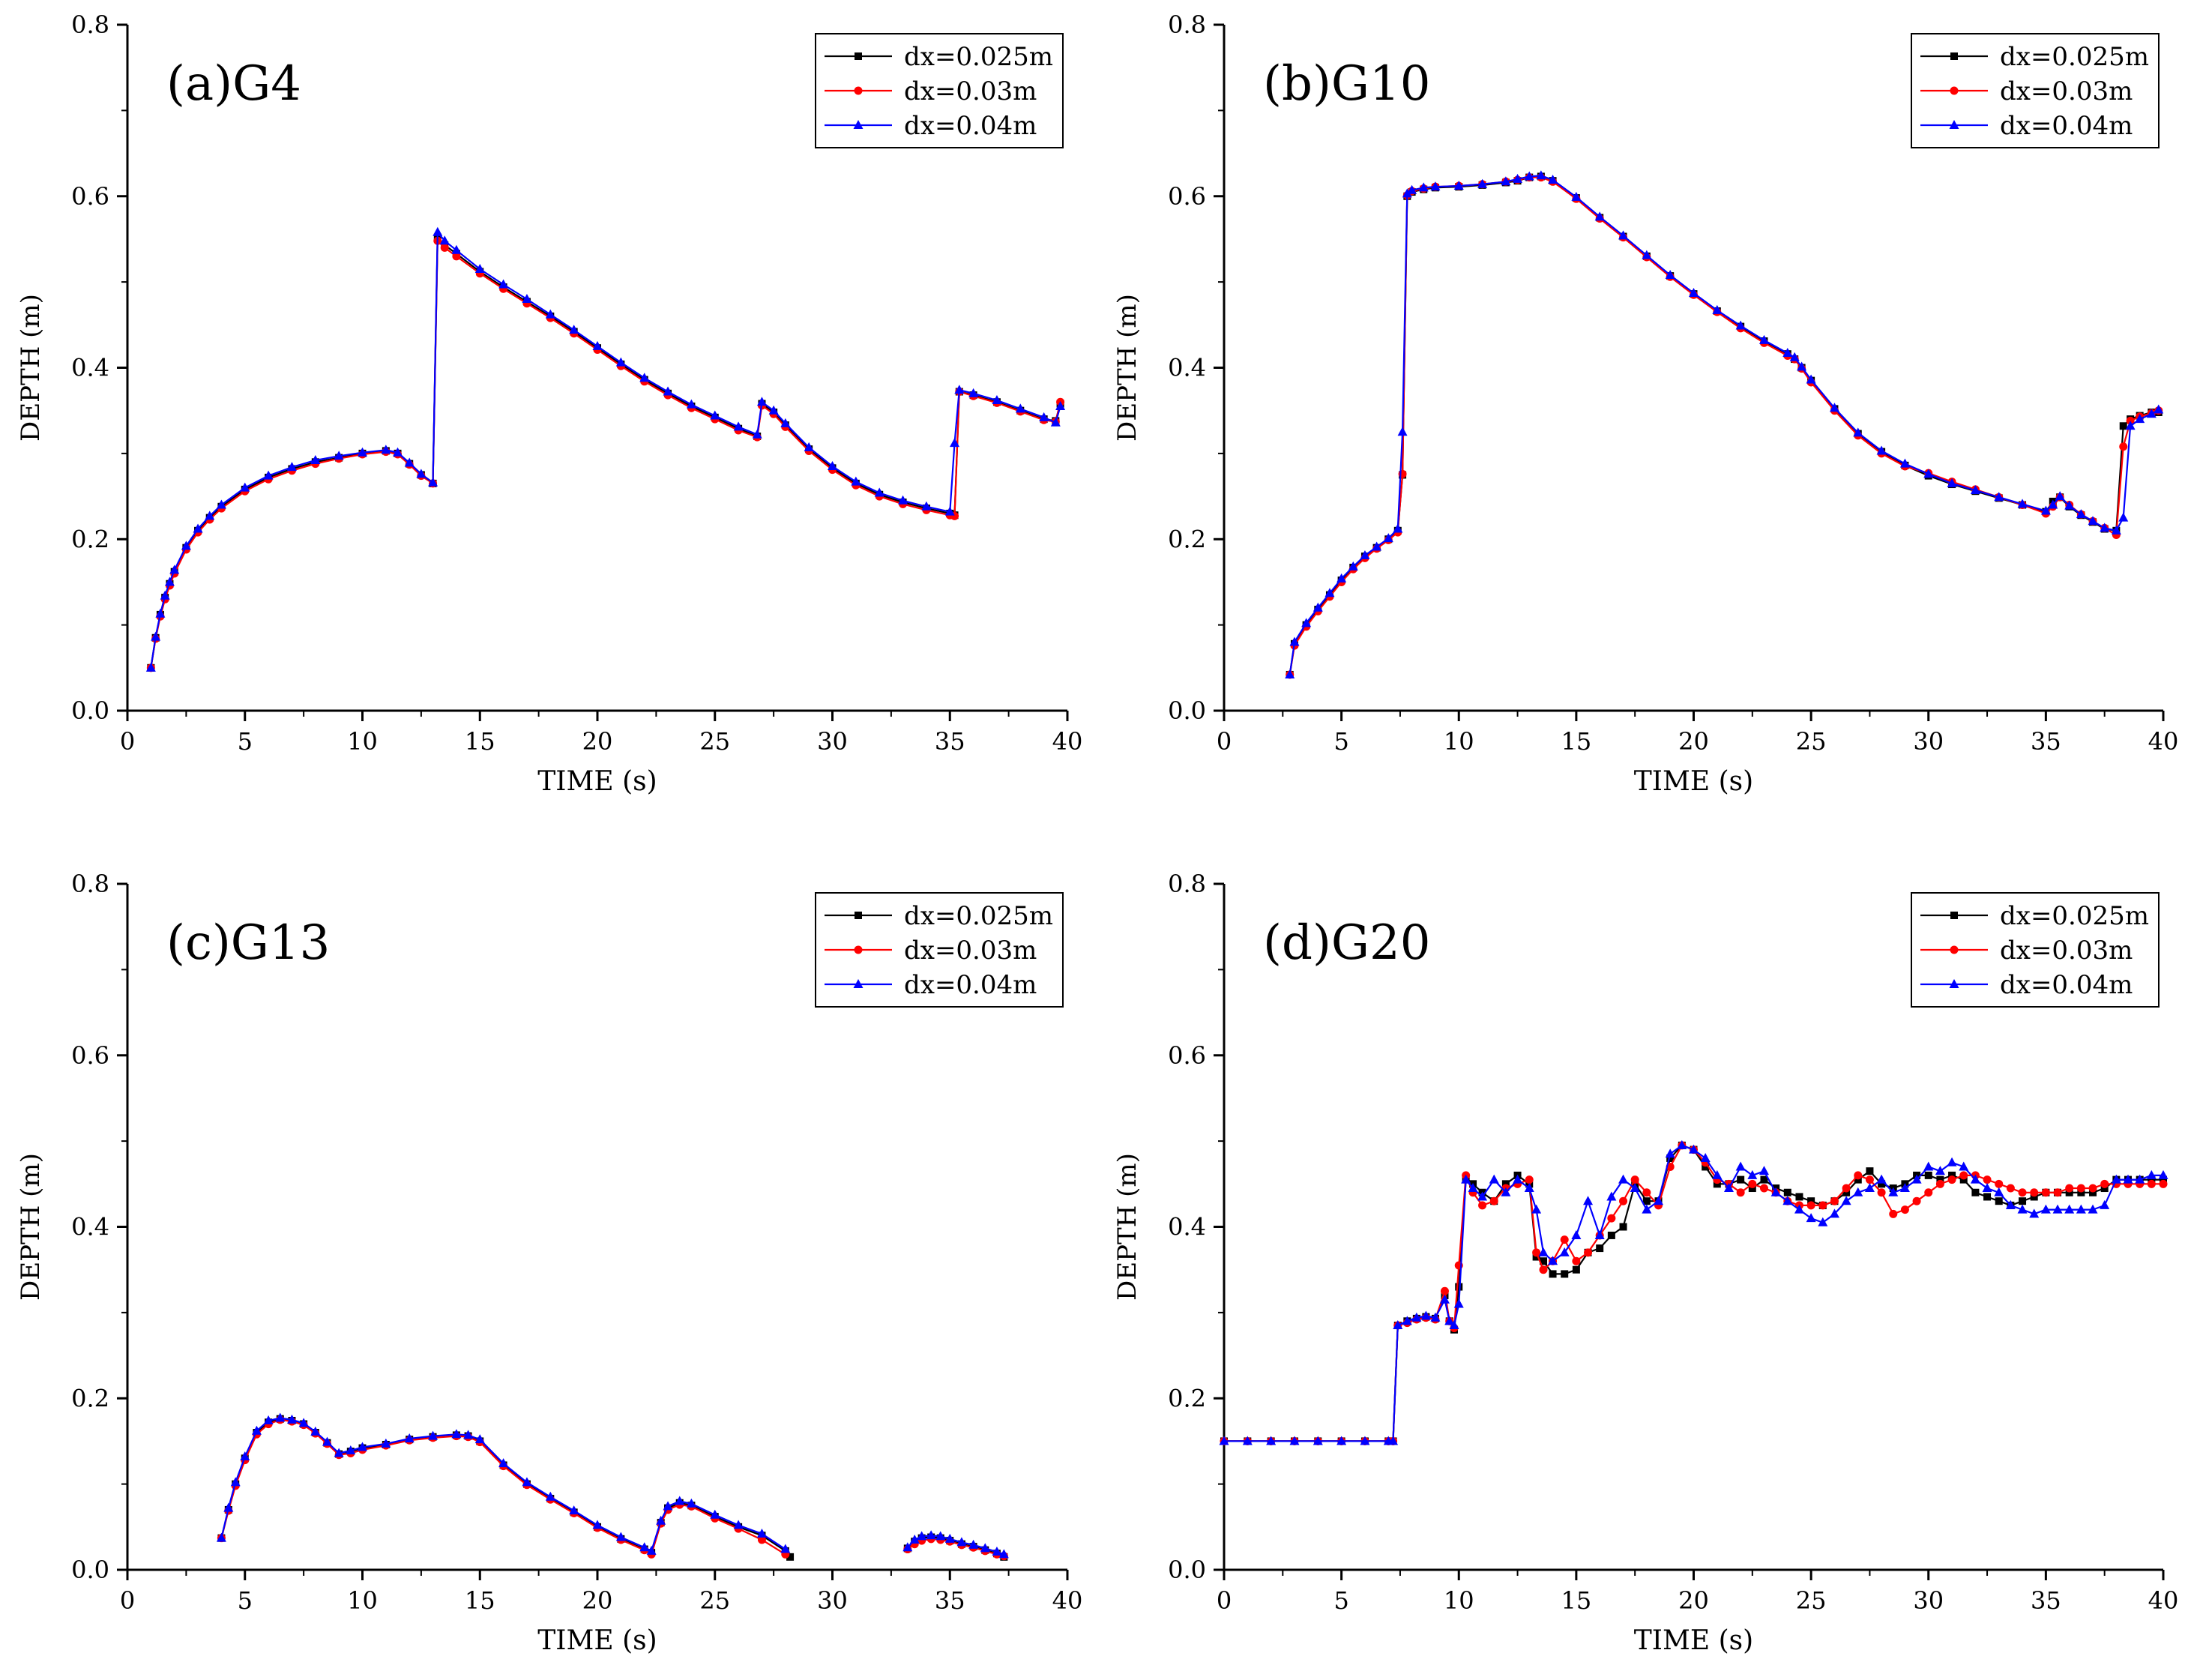 This screenshot has height=1680, width=2185. What do you see at coordinates (1928, 741) in the screenshot?
I see `x-tick-label: 30` at bounding box center [1928, 741].